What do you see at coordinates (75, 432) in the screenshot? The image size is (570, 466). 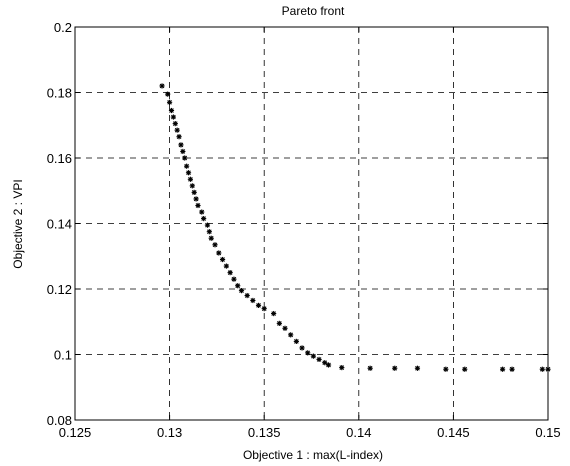 I see `x-tick-label: 0.125` at bounding box center [75, 432].